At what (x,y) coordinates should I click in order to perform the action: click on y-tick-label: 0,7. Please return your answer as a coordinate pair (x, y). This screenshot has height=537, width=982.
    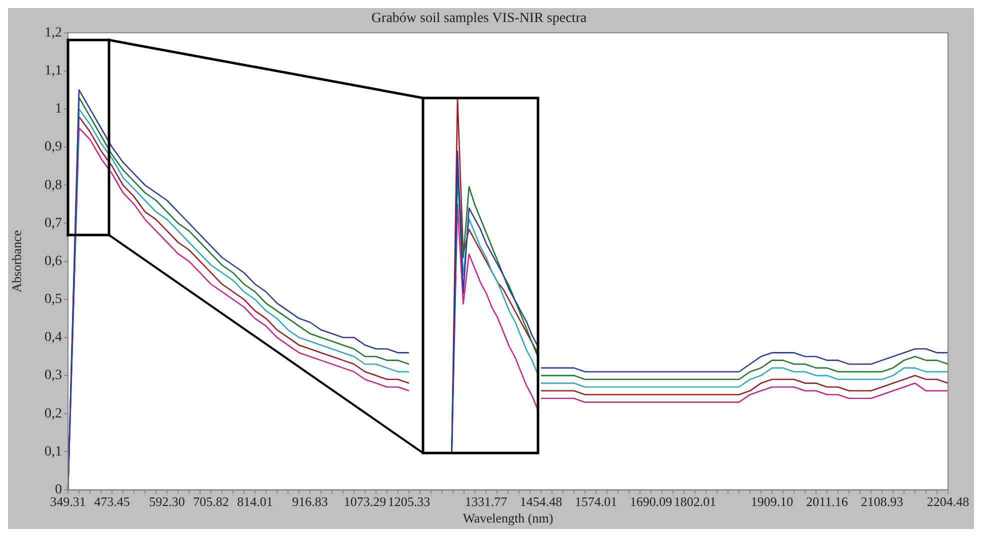
    Looking at the image, I should click on (53, 223).